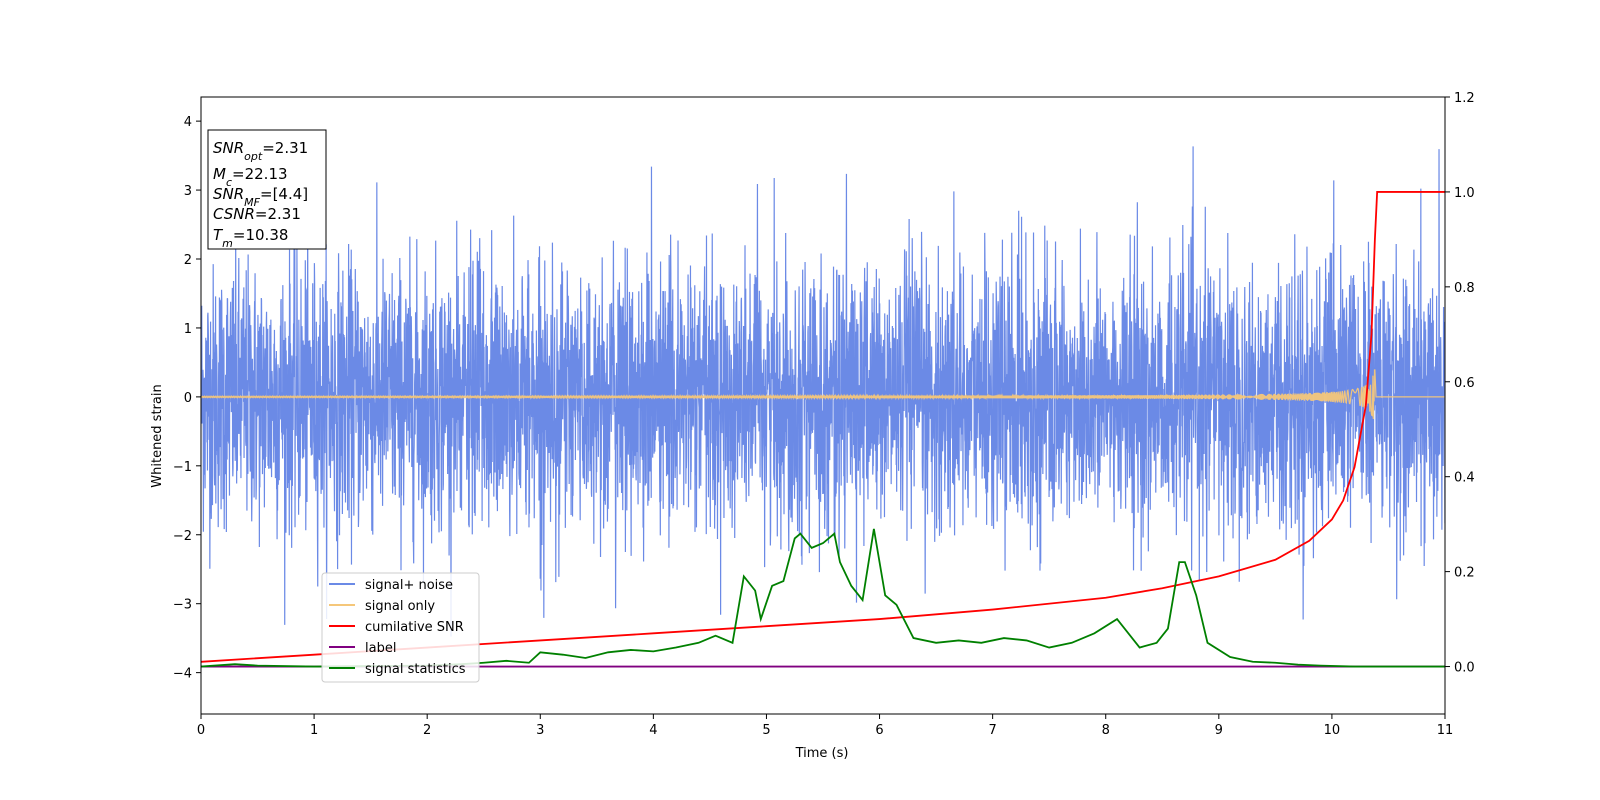 The image size is (1600, 800). Describe the element at coordinates (314, 730) in the screenshot. I see `x-tick-label: 1` at that location.